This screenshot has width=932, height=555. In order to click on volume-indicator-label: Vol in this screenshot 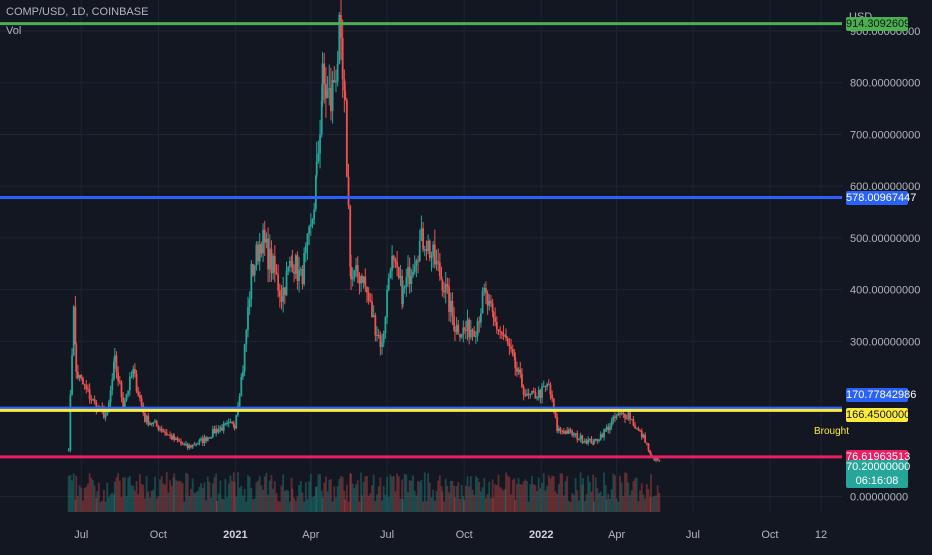, I will do `click(14, 31)`.